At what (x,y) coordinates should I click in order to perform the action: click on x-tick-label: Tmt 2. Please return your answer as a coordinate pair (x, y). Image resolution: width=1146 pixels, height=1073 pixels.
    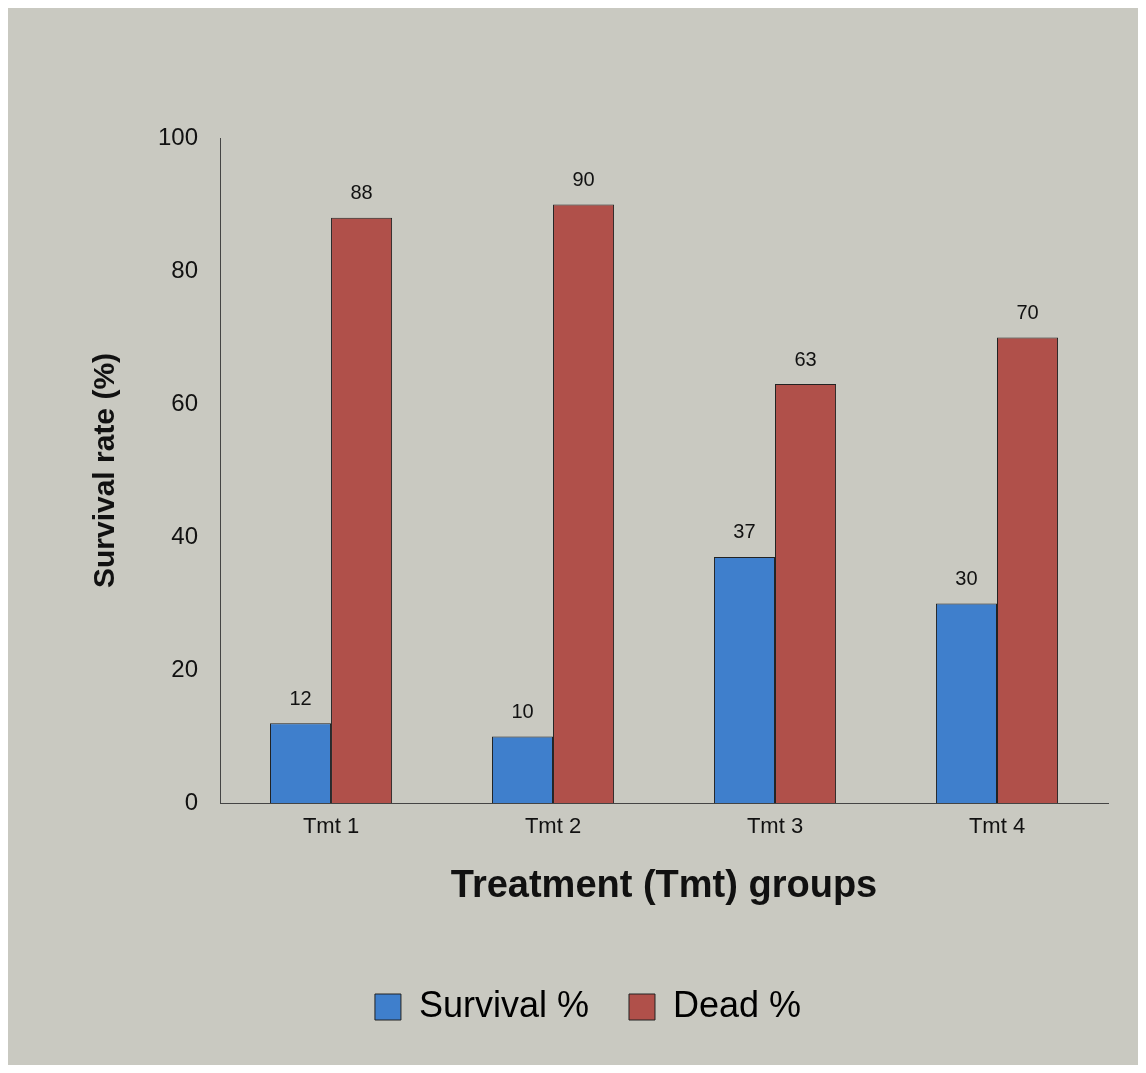
    Looking at the image, I should click on (553, 826).